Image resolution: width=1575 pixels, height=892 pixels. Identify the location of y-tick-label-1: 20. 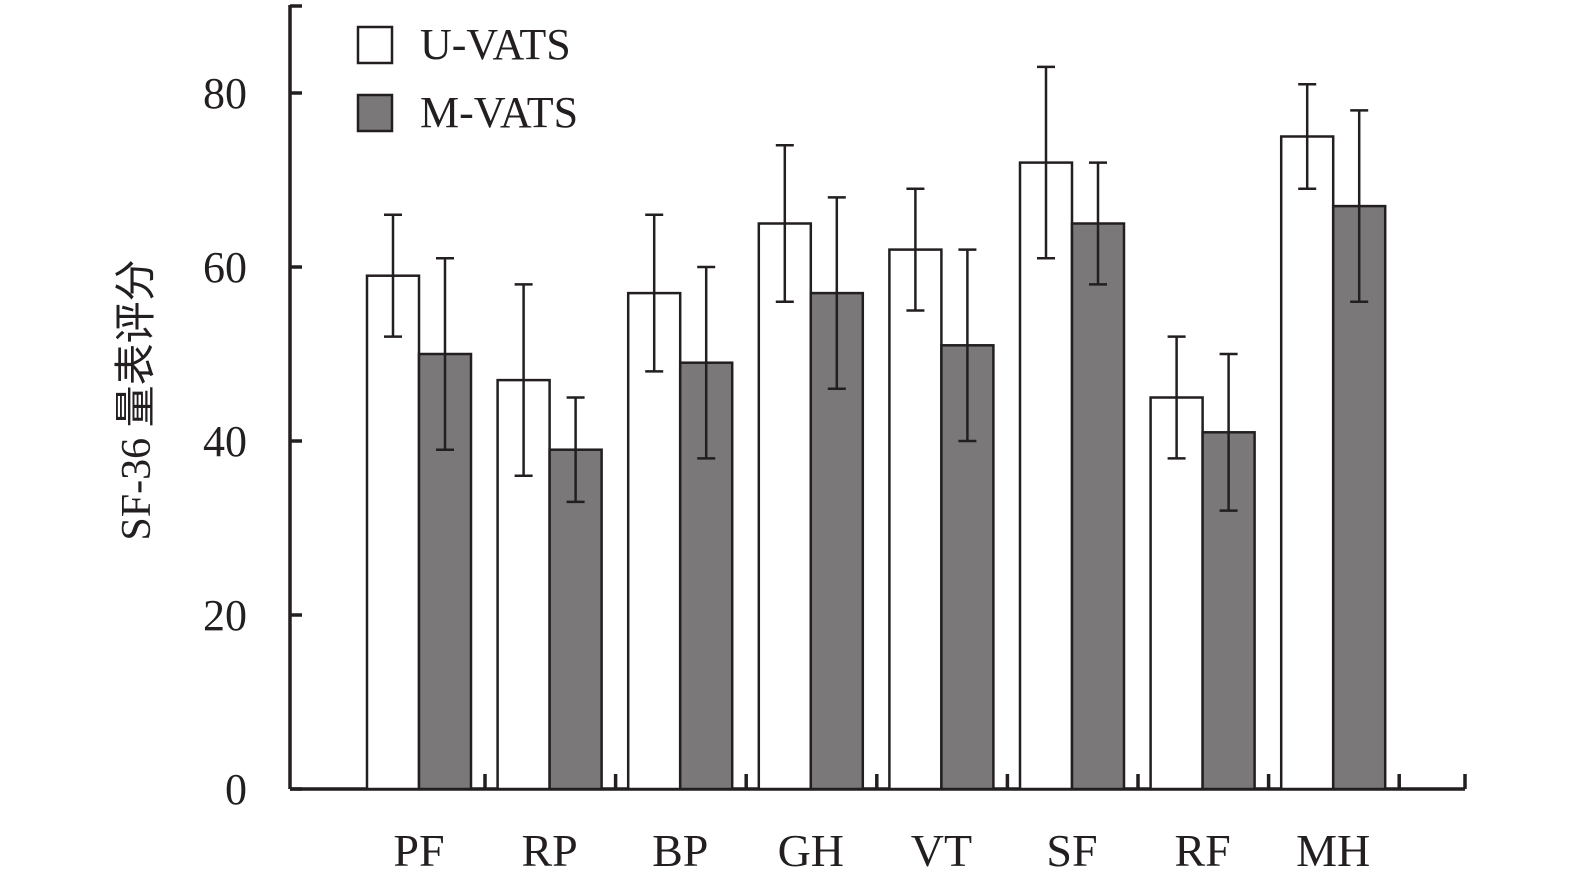
(225, 615).